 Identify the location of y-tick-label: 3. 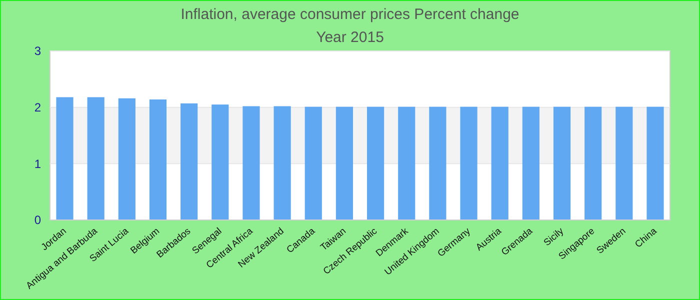
(38, 51).